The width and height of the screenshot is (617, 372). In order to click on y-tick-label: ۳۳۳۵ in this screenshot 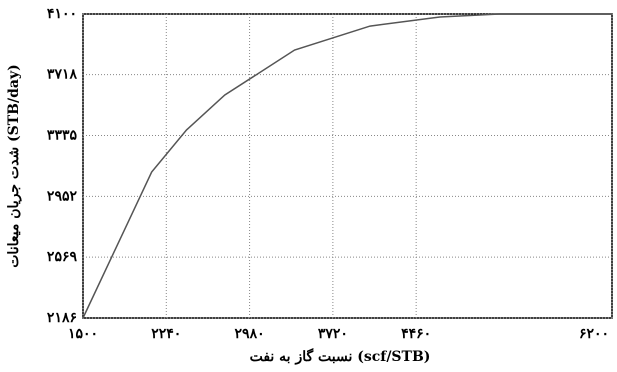, I will do `click(62, 136)`.